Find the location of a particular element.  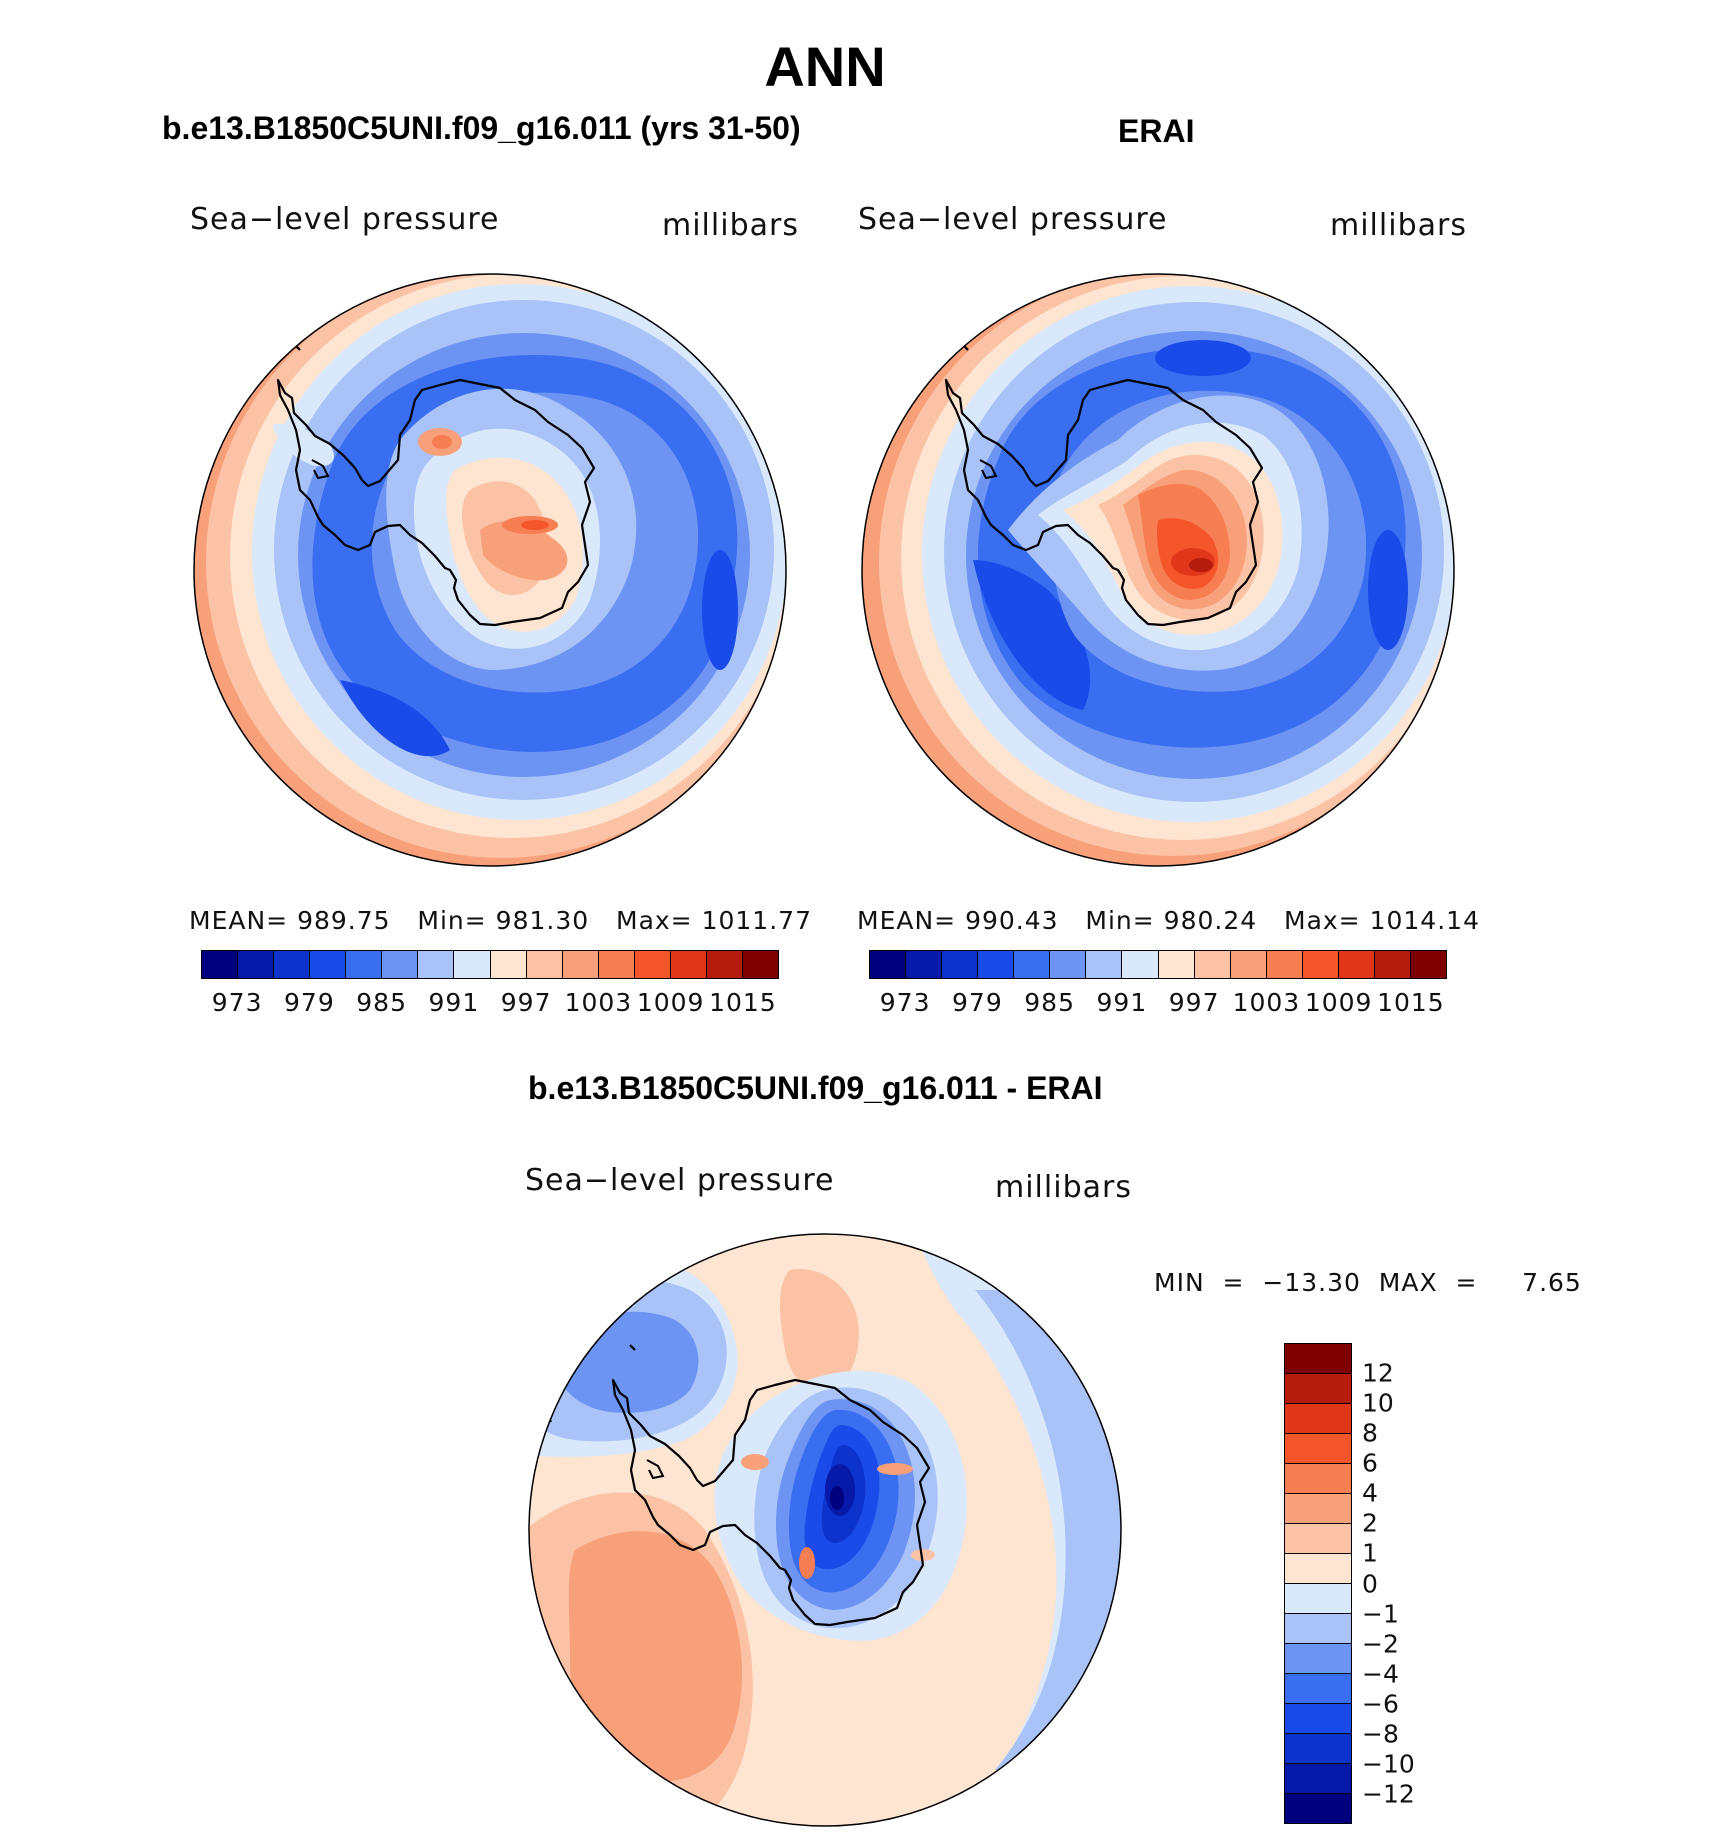

diff-min-core is located at coordinates (837, 1498).